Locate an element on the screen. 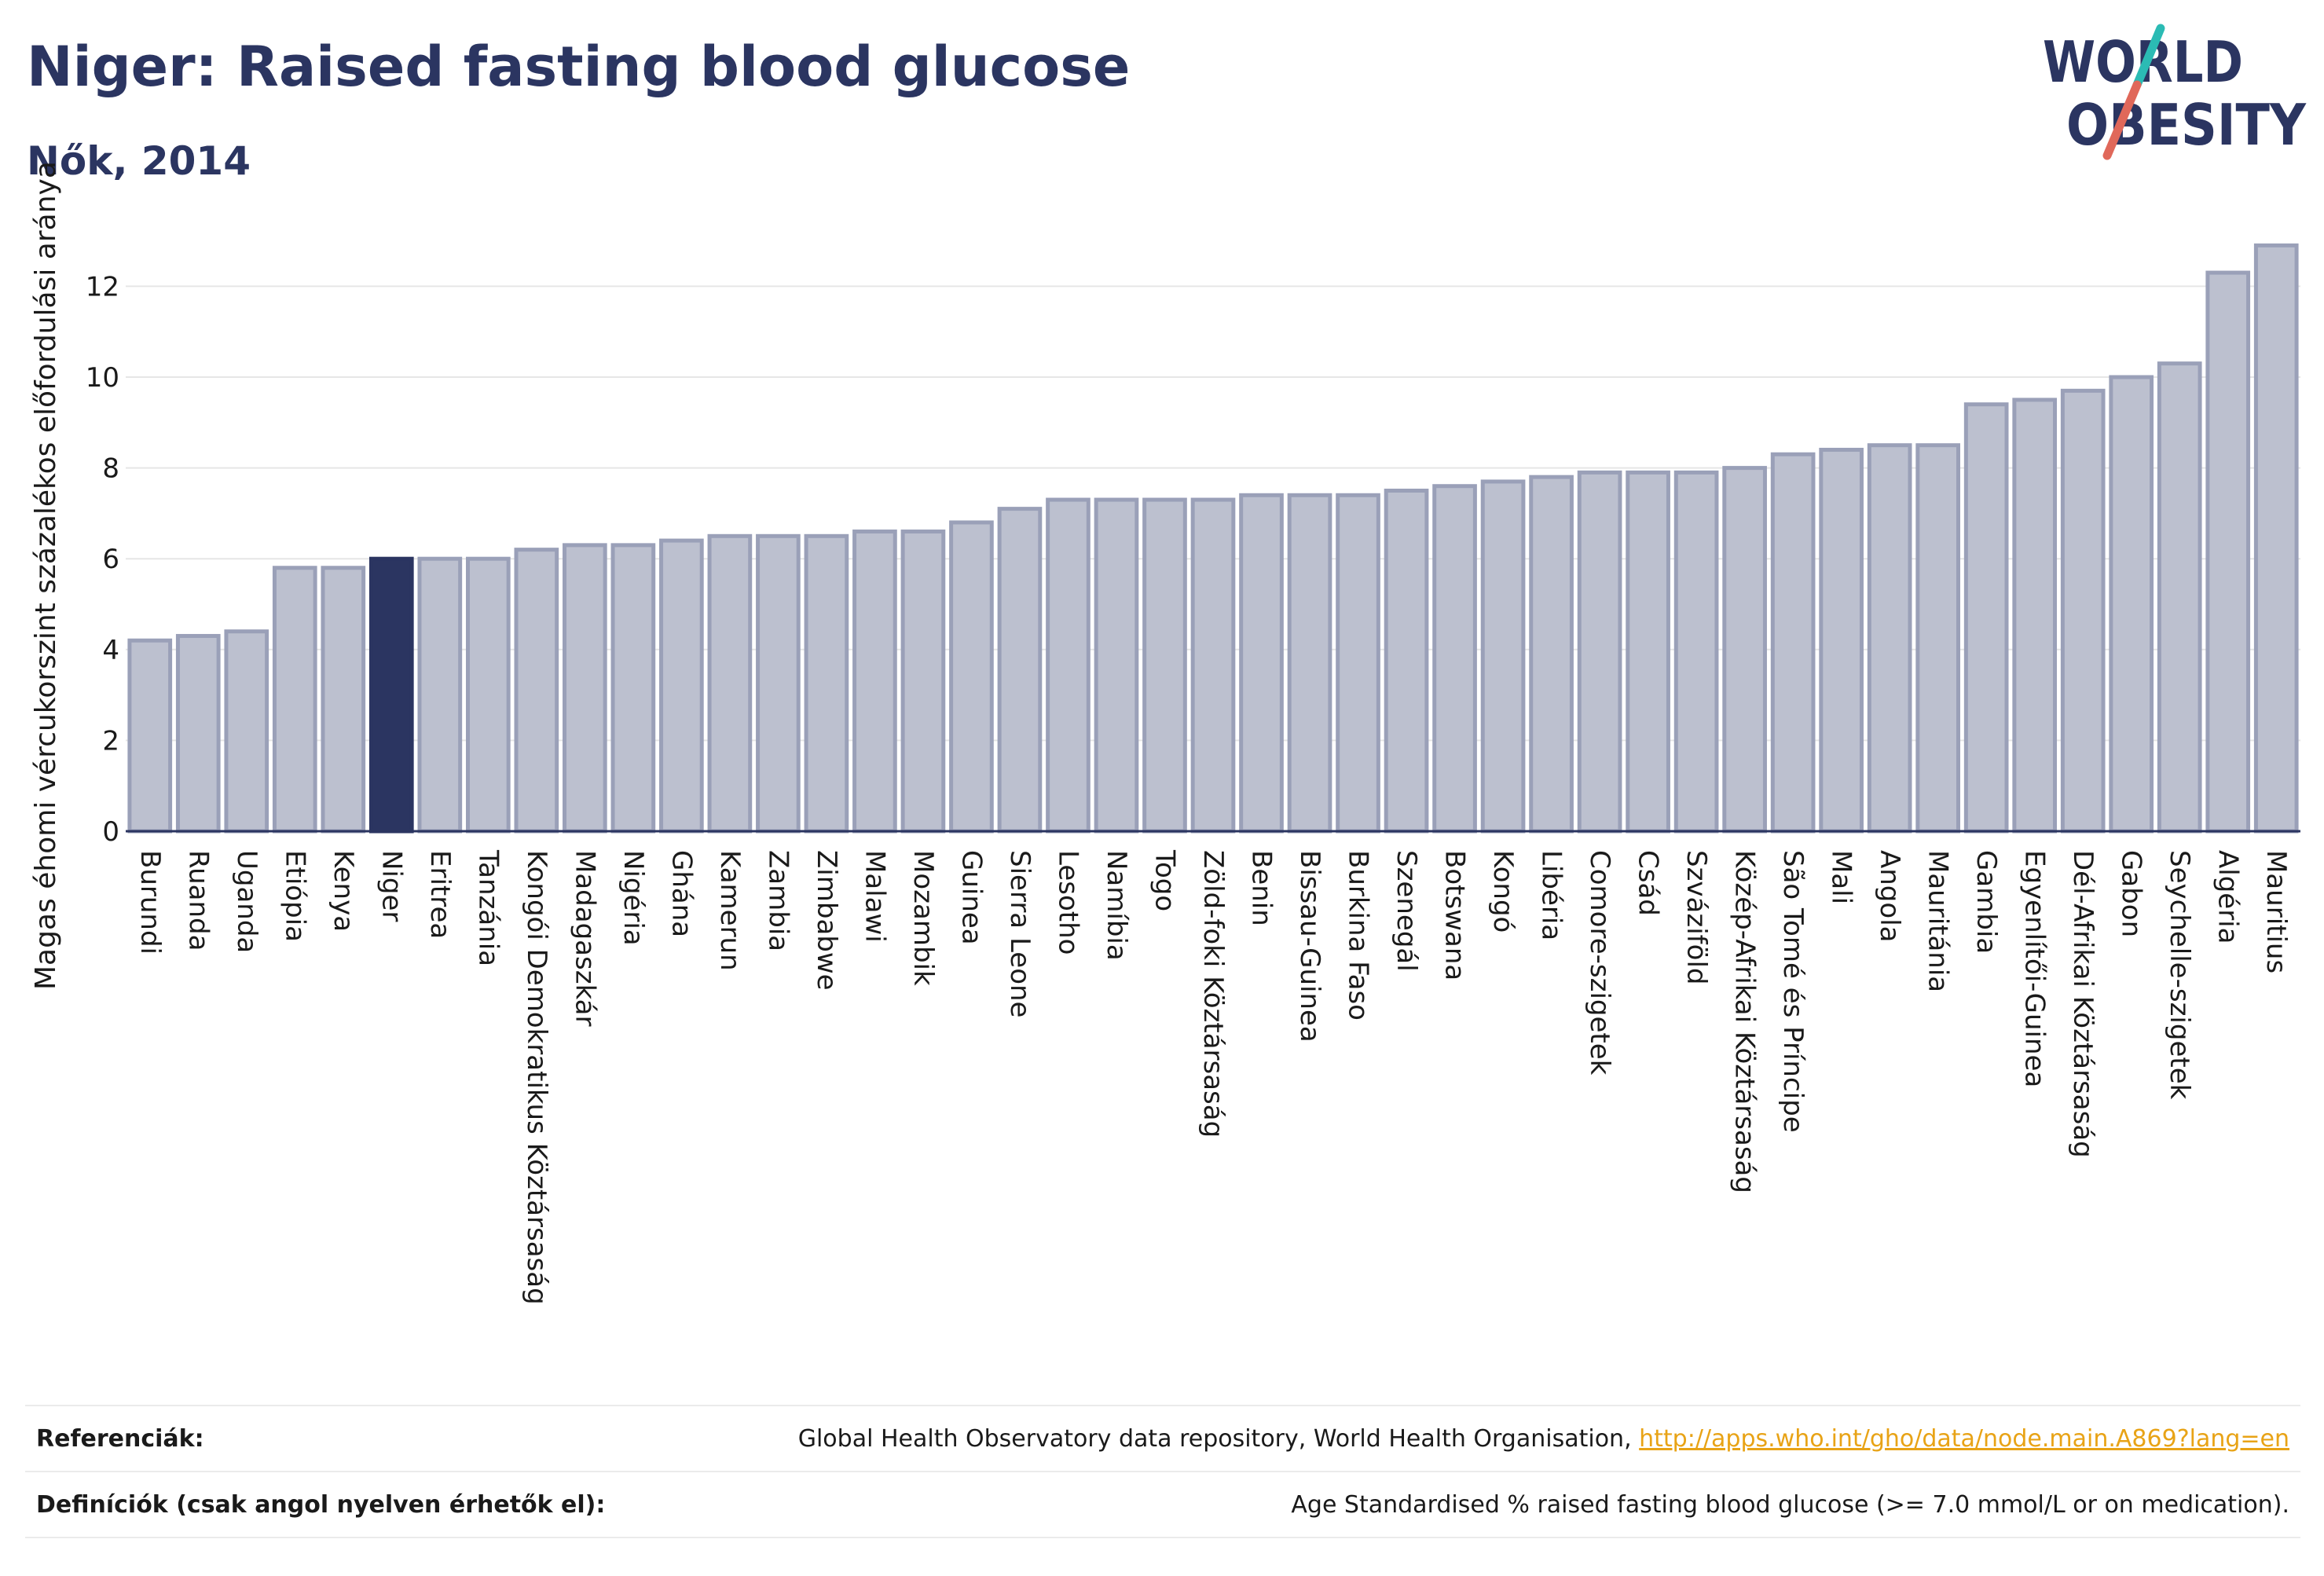 The width and height of the screenshot is (2324, 1576). bar-comore-szigetek is located at coordinates (1599, 652).